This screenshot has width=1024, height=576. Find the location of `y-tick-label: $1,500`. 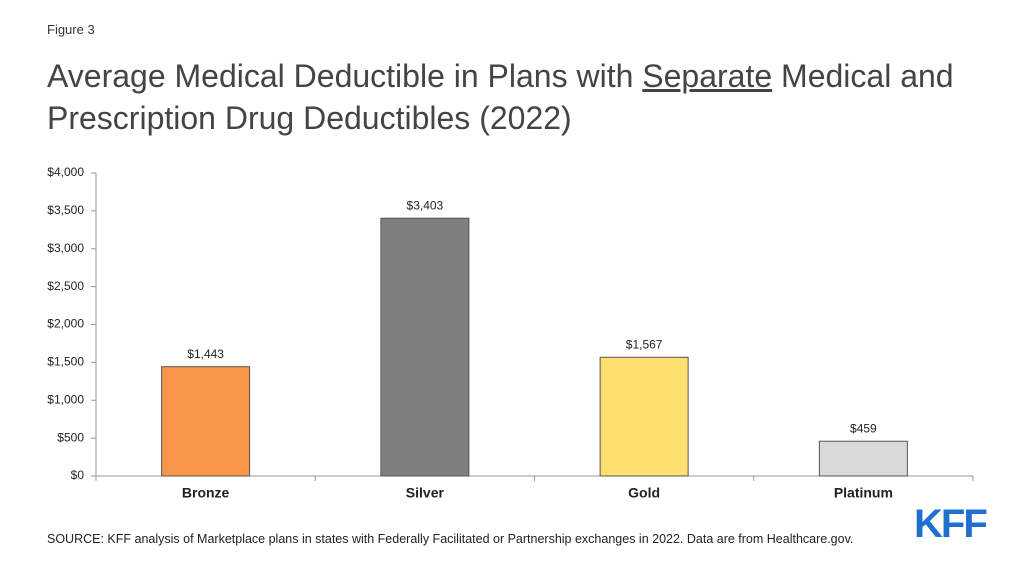

y-tick-label: $1,500 is located at coordinates (65, 362).